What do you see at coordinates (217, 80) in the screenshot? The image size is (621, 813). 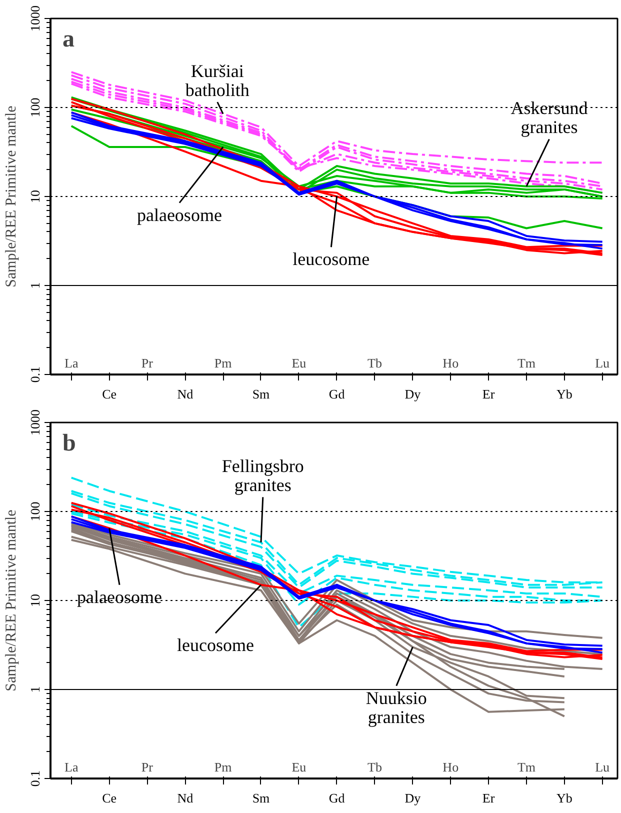 I see `annotation: Kuršiai batholith` at bounding box center [217, 80].